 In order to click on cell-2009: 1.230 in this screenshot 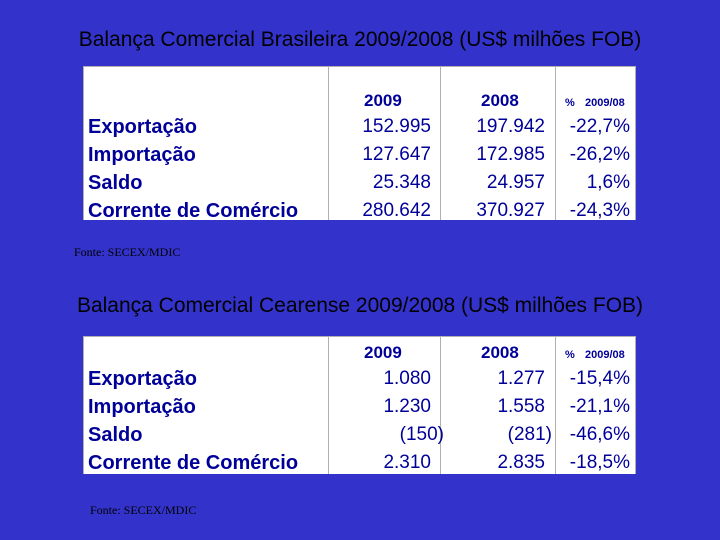, I will do `click(407, 406)`.